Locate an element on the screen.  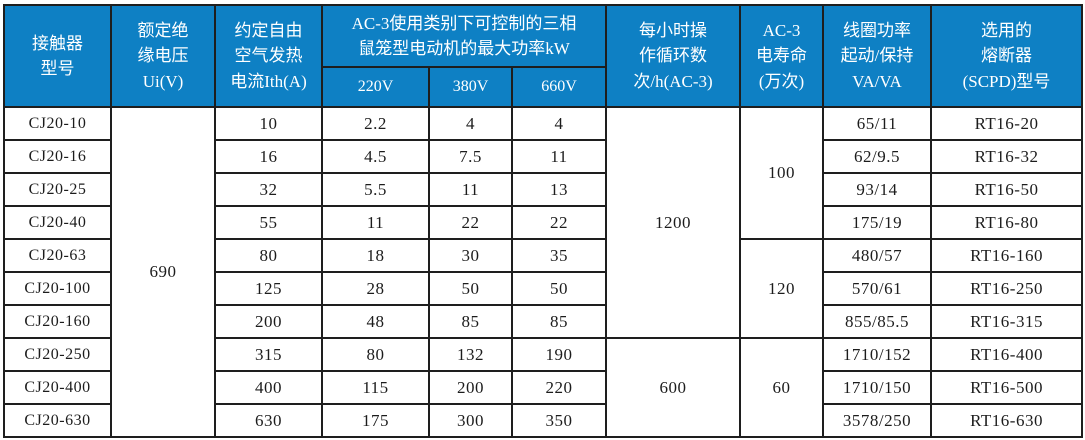
cell-power-380: 200 is located at coordinates (470, 387).